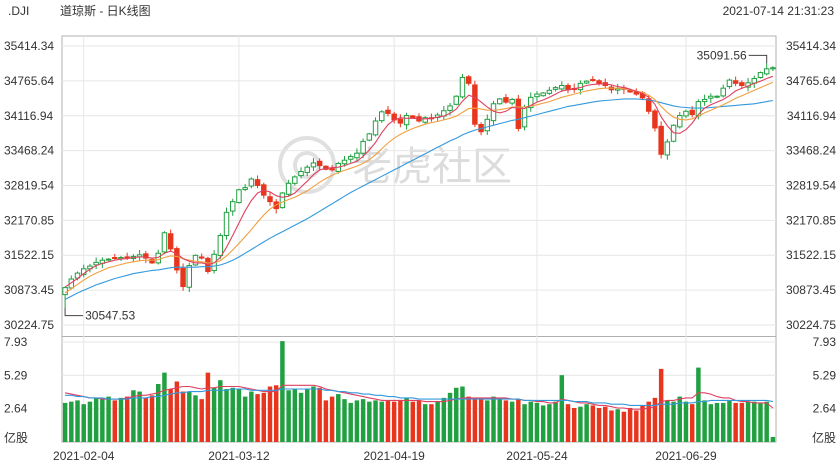 The width and height of the screenshot is (840, 470). Describe the element at coordinates (811, 255) in the screenshot. I see `price-tick-right: 31522.15` at that location.